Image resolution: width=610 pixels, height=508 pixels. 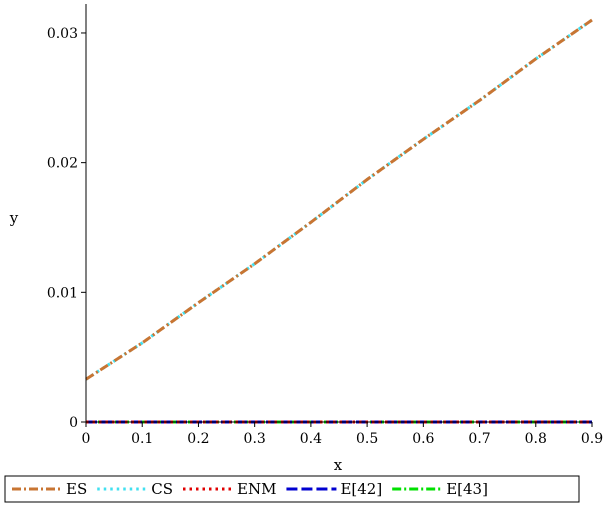 What do you see at coordinates (479, 439) in the screenshot?
I see `x-tick-label: 0.7` at bounding box center [479, 439].